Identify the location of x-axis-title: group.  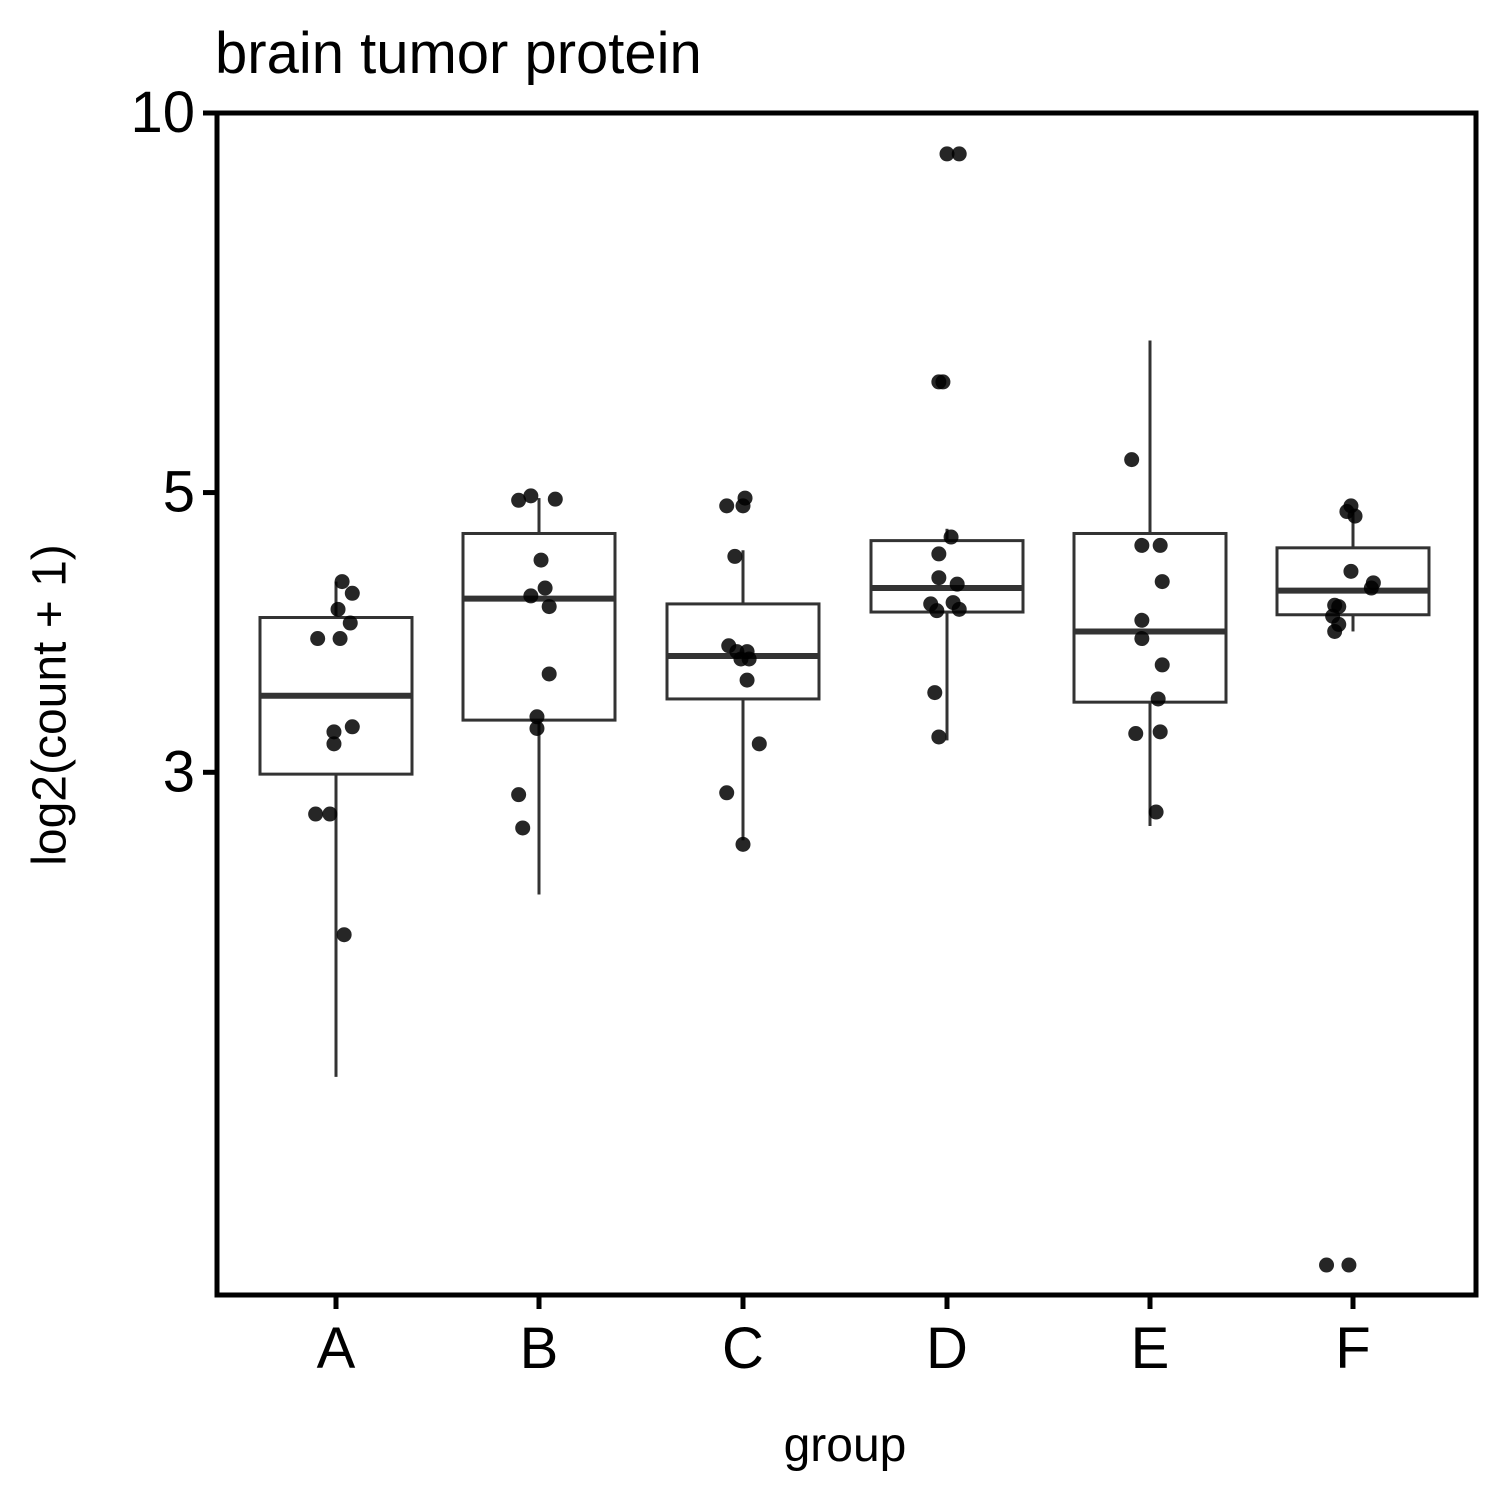
(845, 1445).